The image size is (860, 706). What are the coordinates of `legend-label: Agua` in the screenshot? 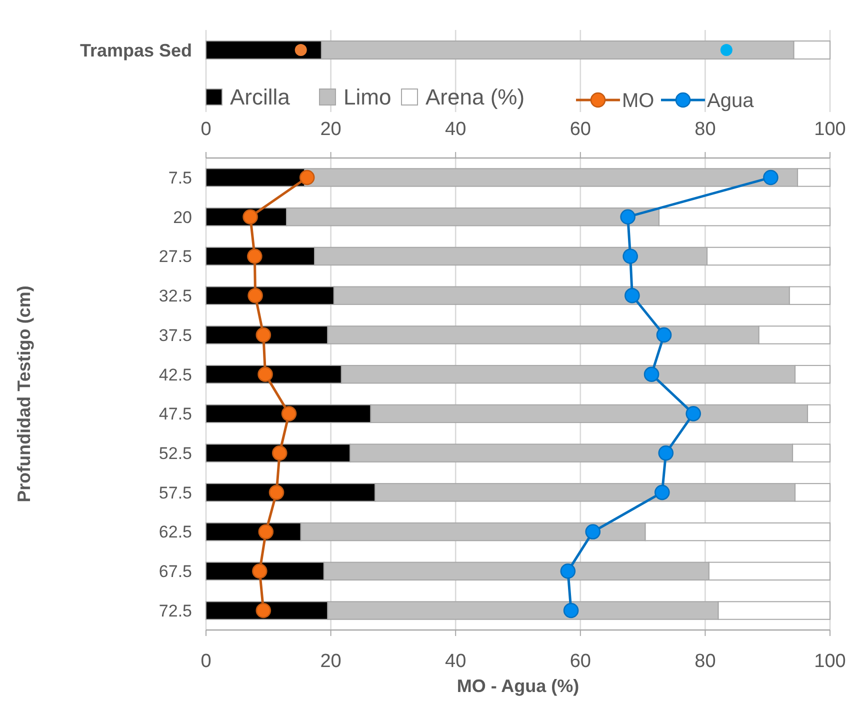 It's located at (731, 101).